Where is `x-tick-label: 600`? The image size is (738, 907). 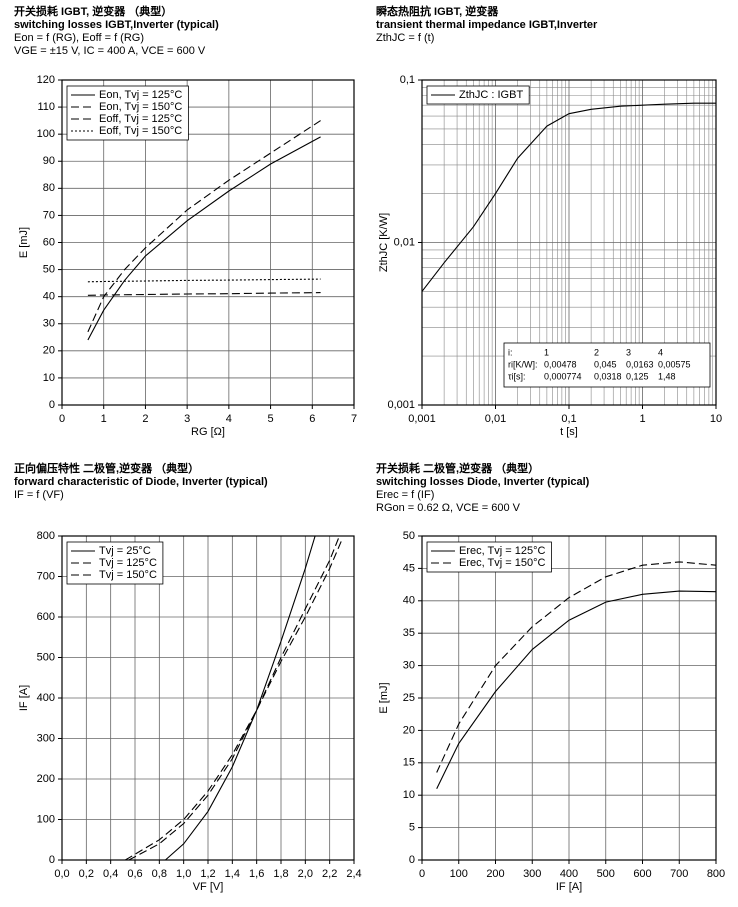 x-tick-label: 600 is located at coordinates (642, 874).